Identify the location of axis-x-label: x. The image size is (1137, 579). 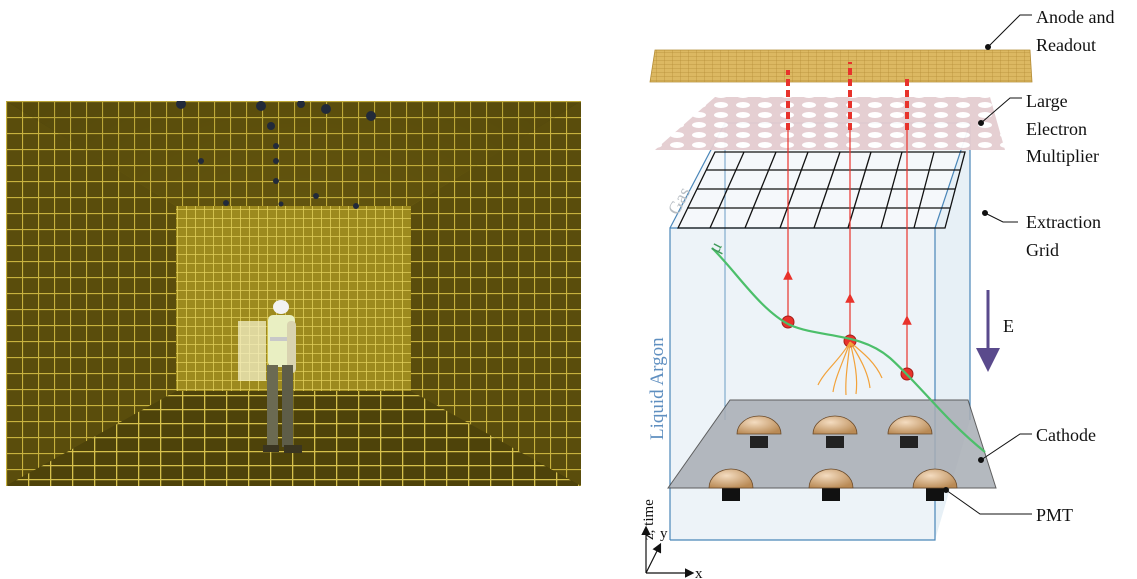
(699, 572).